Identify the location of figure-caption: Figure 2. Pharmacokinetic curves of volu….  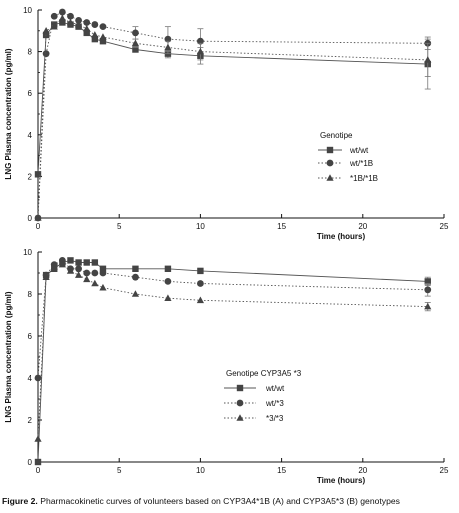
(230, 501).